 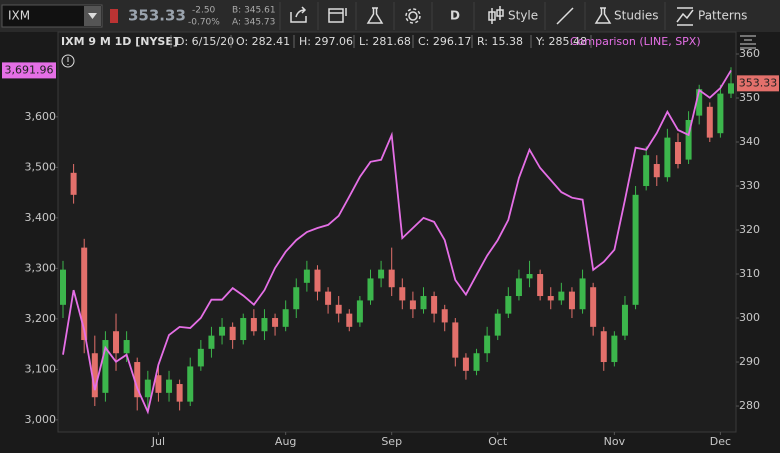 I want to click on y2-tick-label: 320, so click(x=749, y=229).